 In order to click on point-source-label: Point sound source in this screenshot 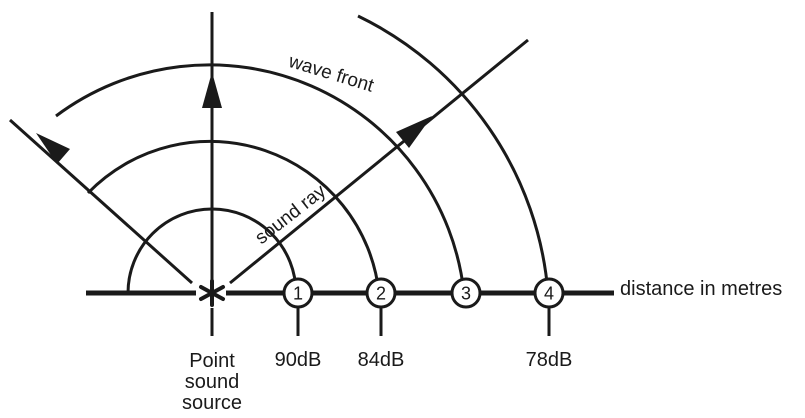, I will do `click(212, 382)`.